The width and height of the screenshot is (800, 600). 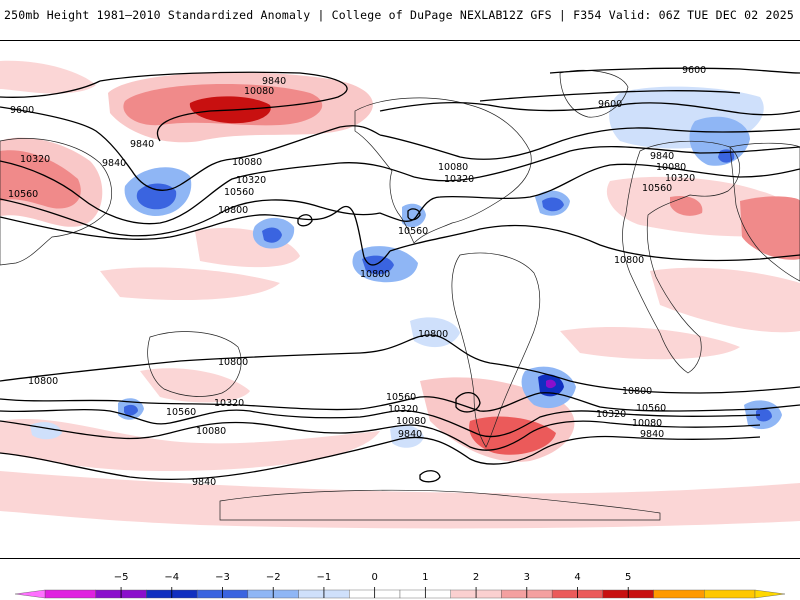 What do you see at coordinates (770, 594) in the screenshot?
I see `colorbar-max-arrow` at bounding box center [770, 594].